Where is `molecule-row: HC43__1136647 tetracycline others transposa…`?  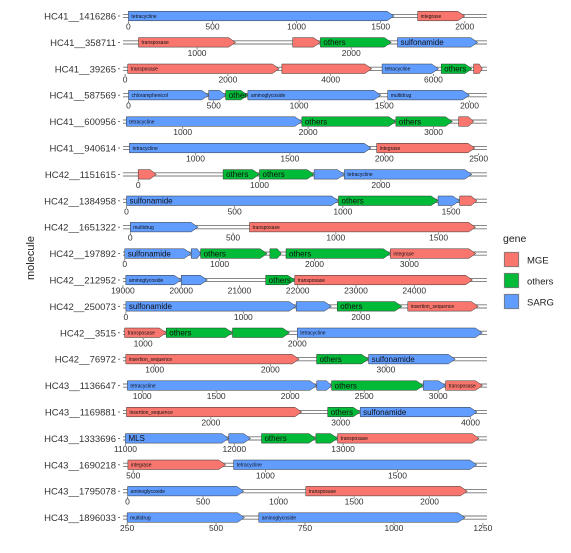
molecule-row: HC43__1136647 tetracycline others transposa… is located at coordinates (266, 390).